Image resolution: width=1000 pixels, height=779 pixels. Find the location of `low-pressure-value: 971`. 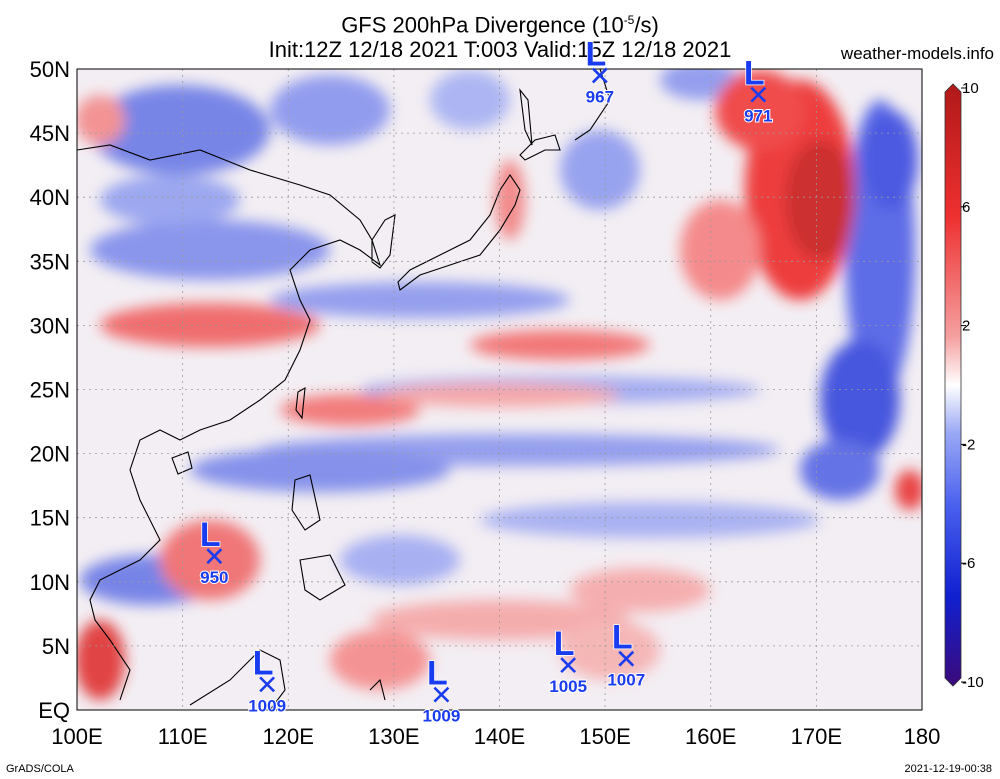

low-pressure-value: 971 is located at coordinates (758, 116).